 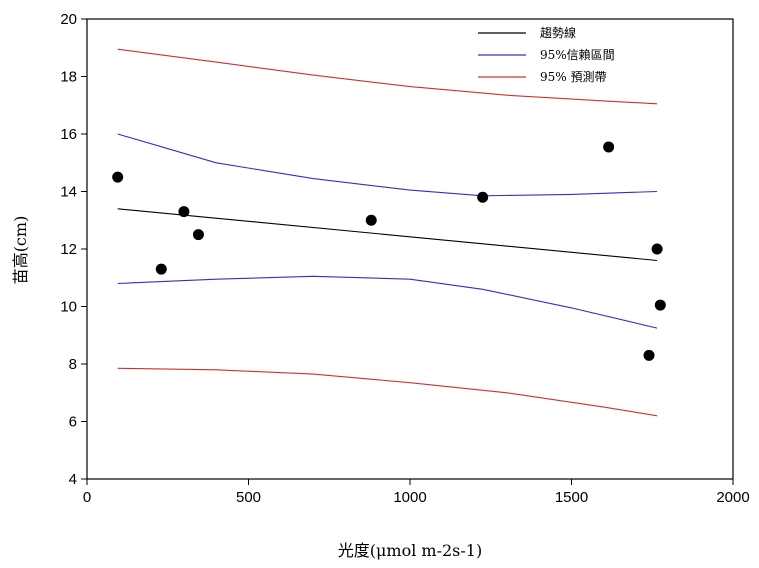 What do you see at coordinates (87, 497) in the screenshot?
I see `x-tick-label: 0` at bounding box center [87, 497].